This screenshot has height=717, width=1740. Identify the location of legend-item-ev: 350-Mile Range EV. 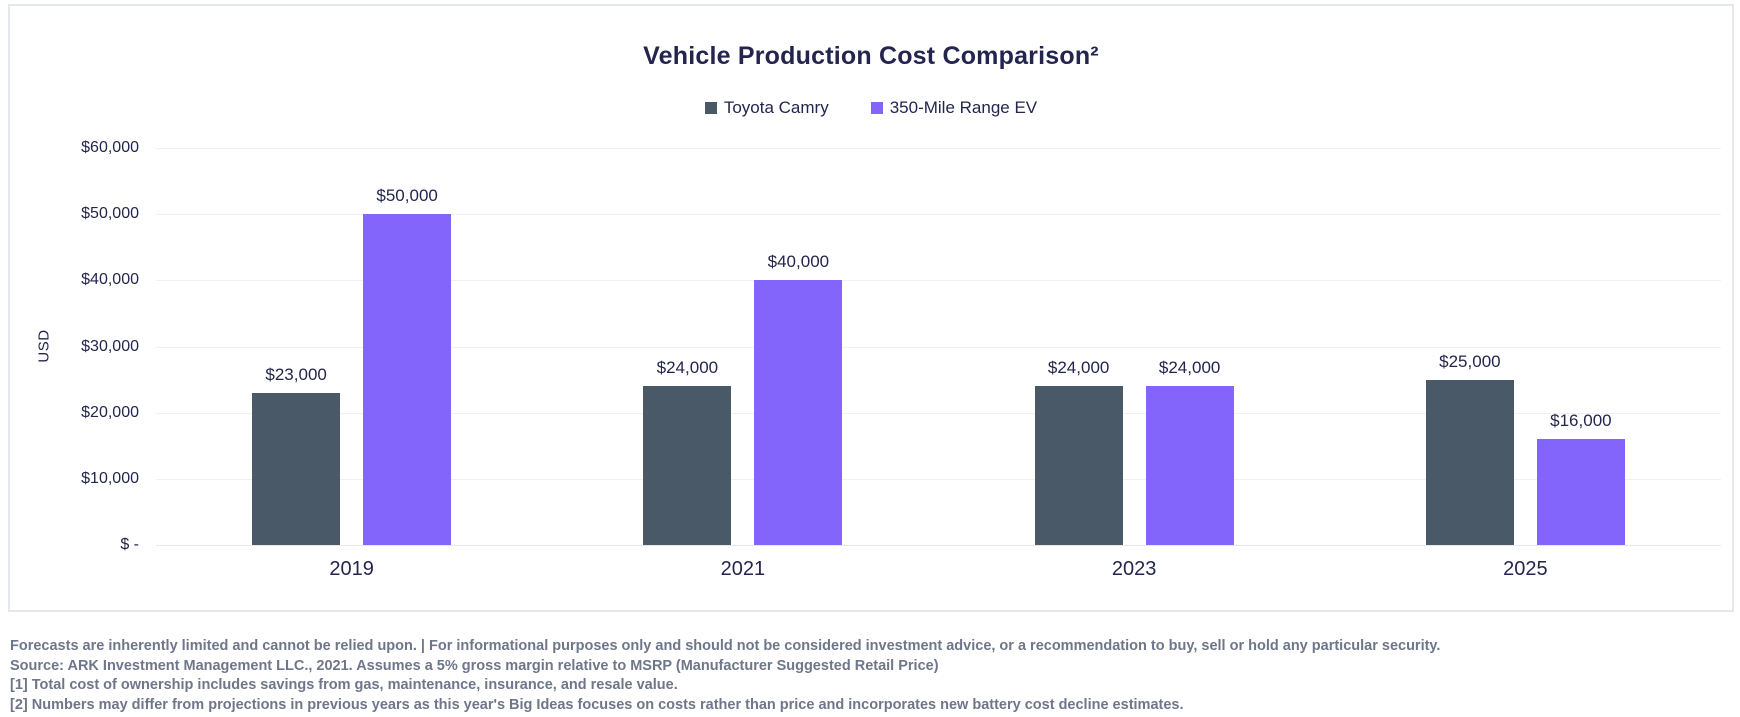
(954, 108).